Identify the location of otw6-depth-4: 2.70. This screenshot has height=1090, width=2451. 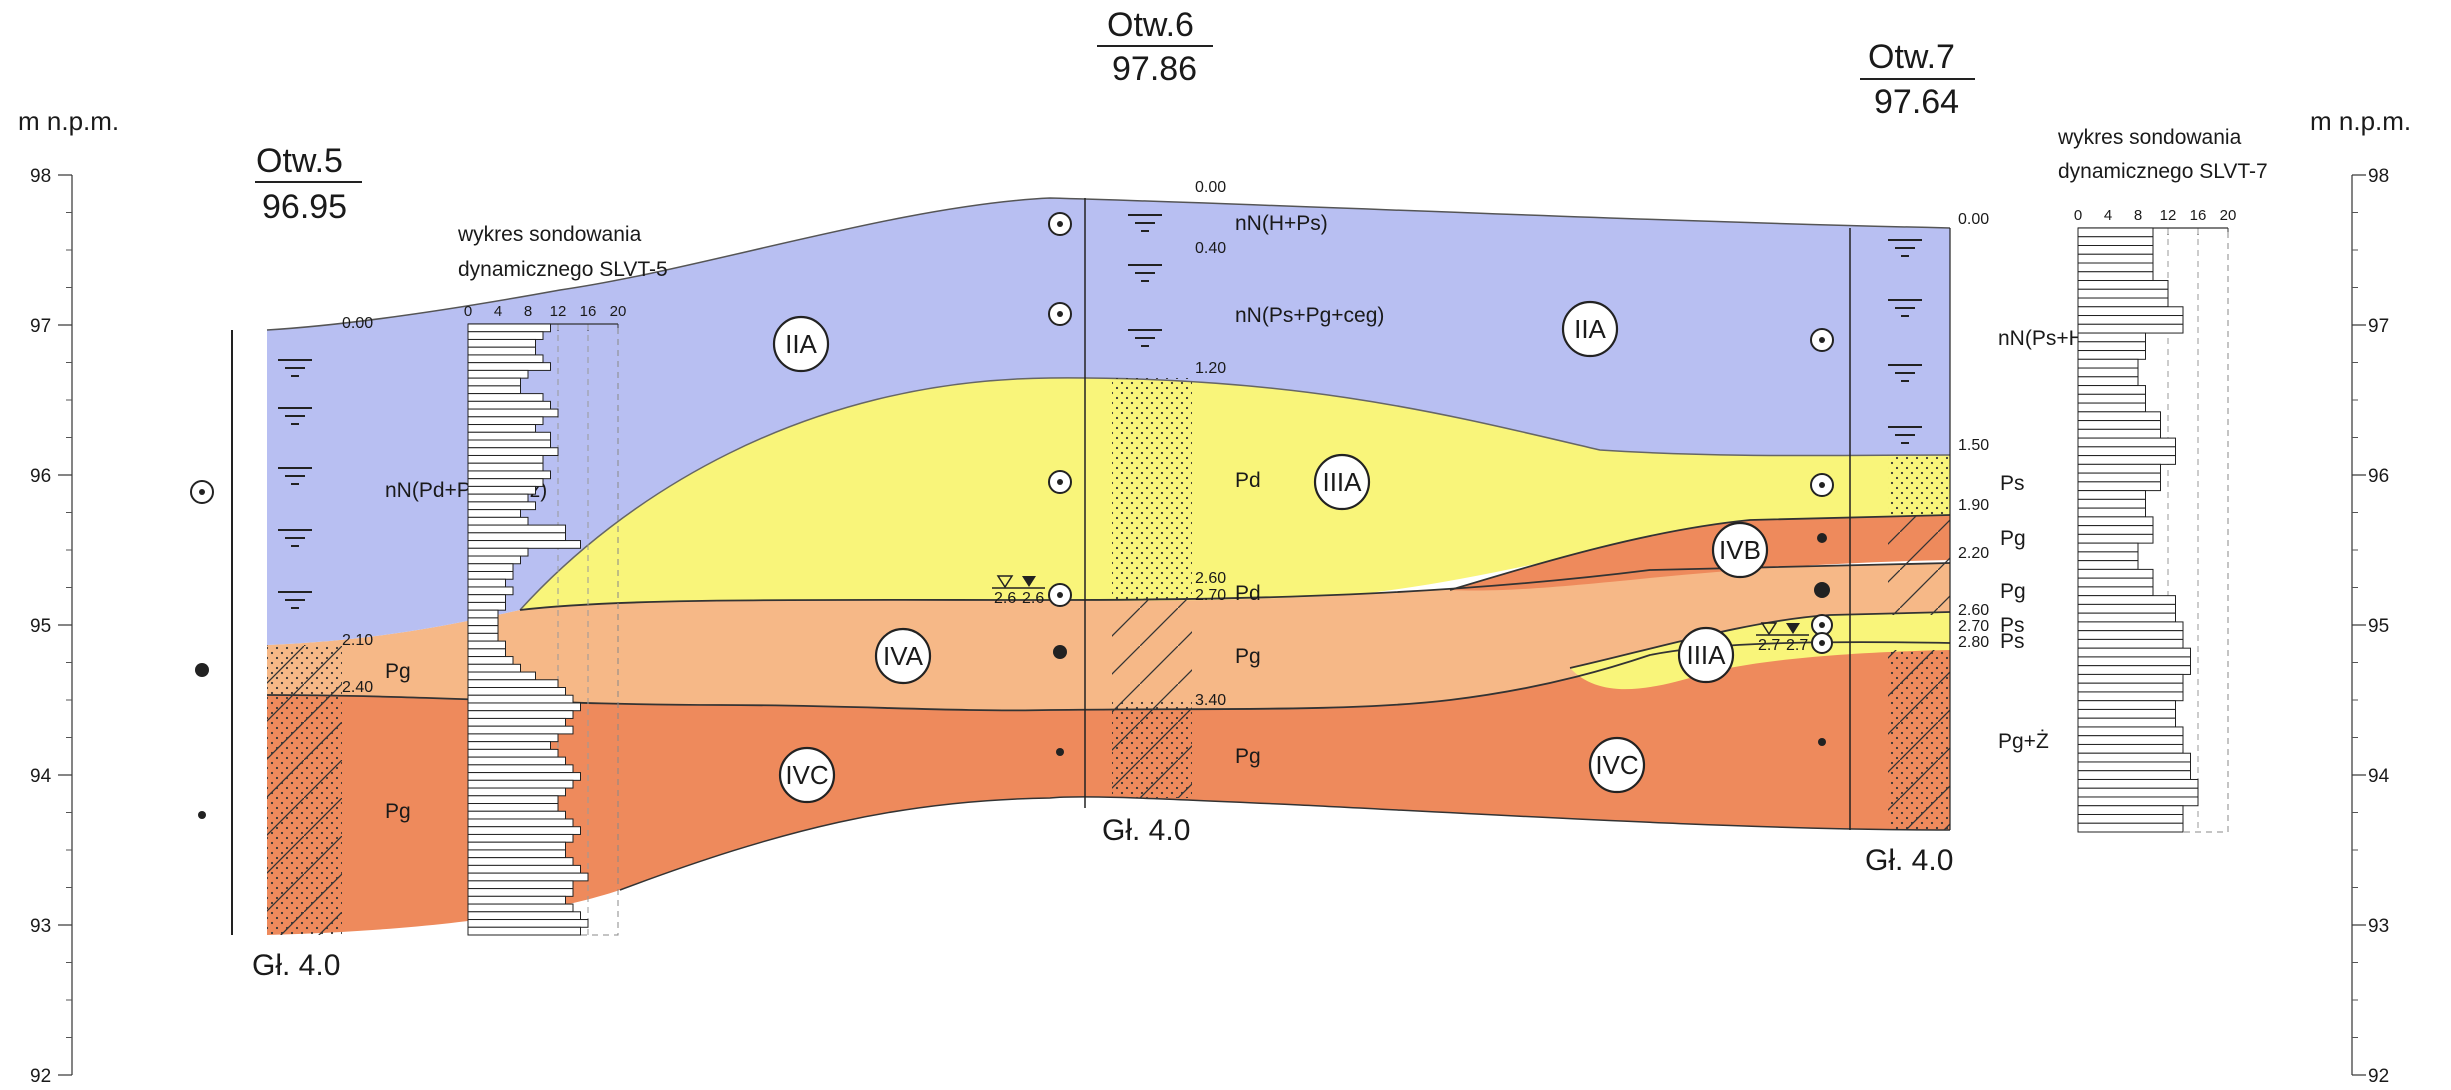
(1210, 595).